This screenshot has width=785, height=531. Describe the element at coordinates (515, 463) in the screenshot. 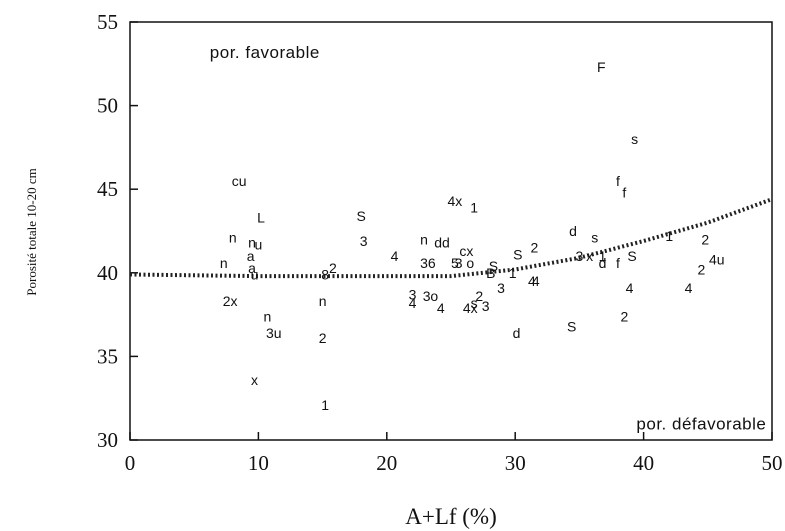

I see `x-tick-label: 30` at that location.